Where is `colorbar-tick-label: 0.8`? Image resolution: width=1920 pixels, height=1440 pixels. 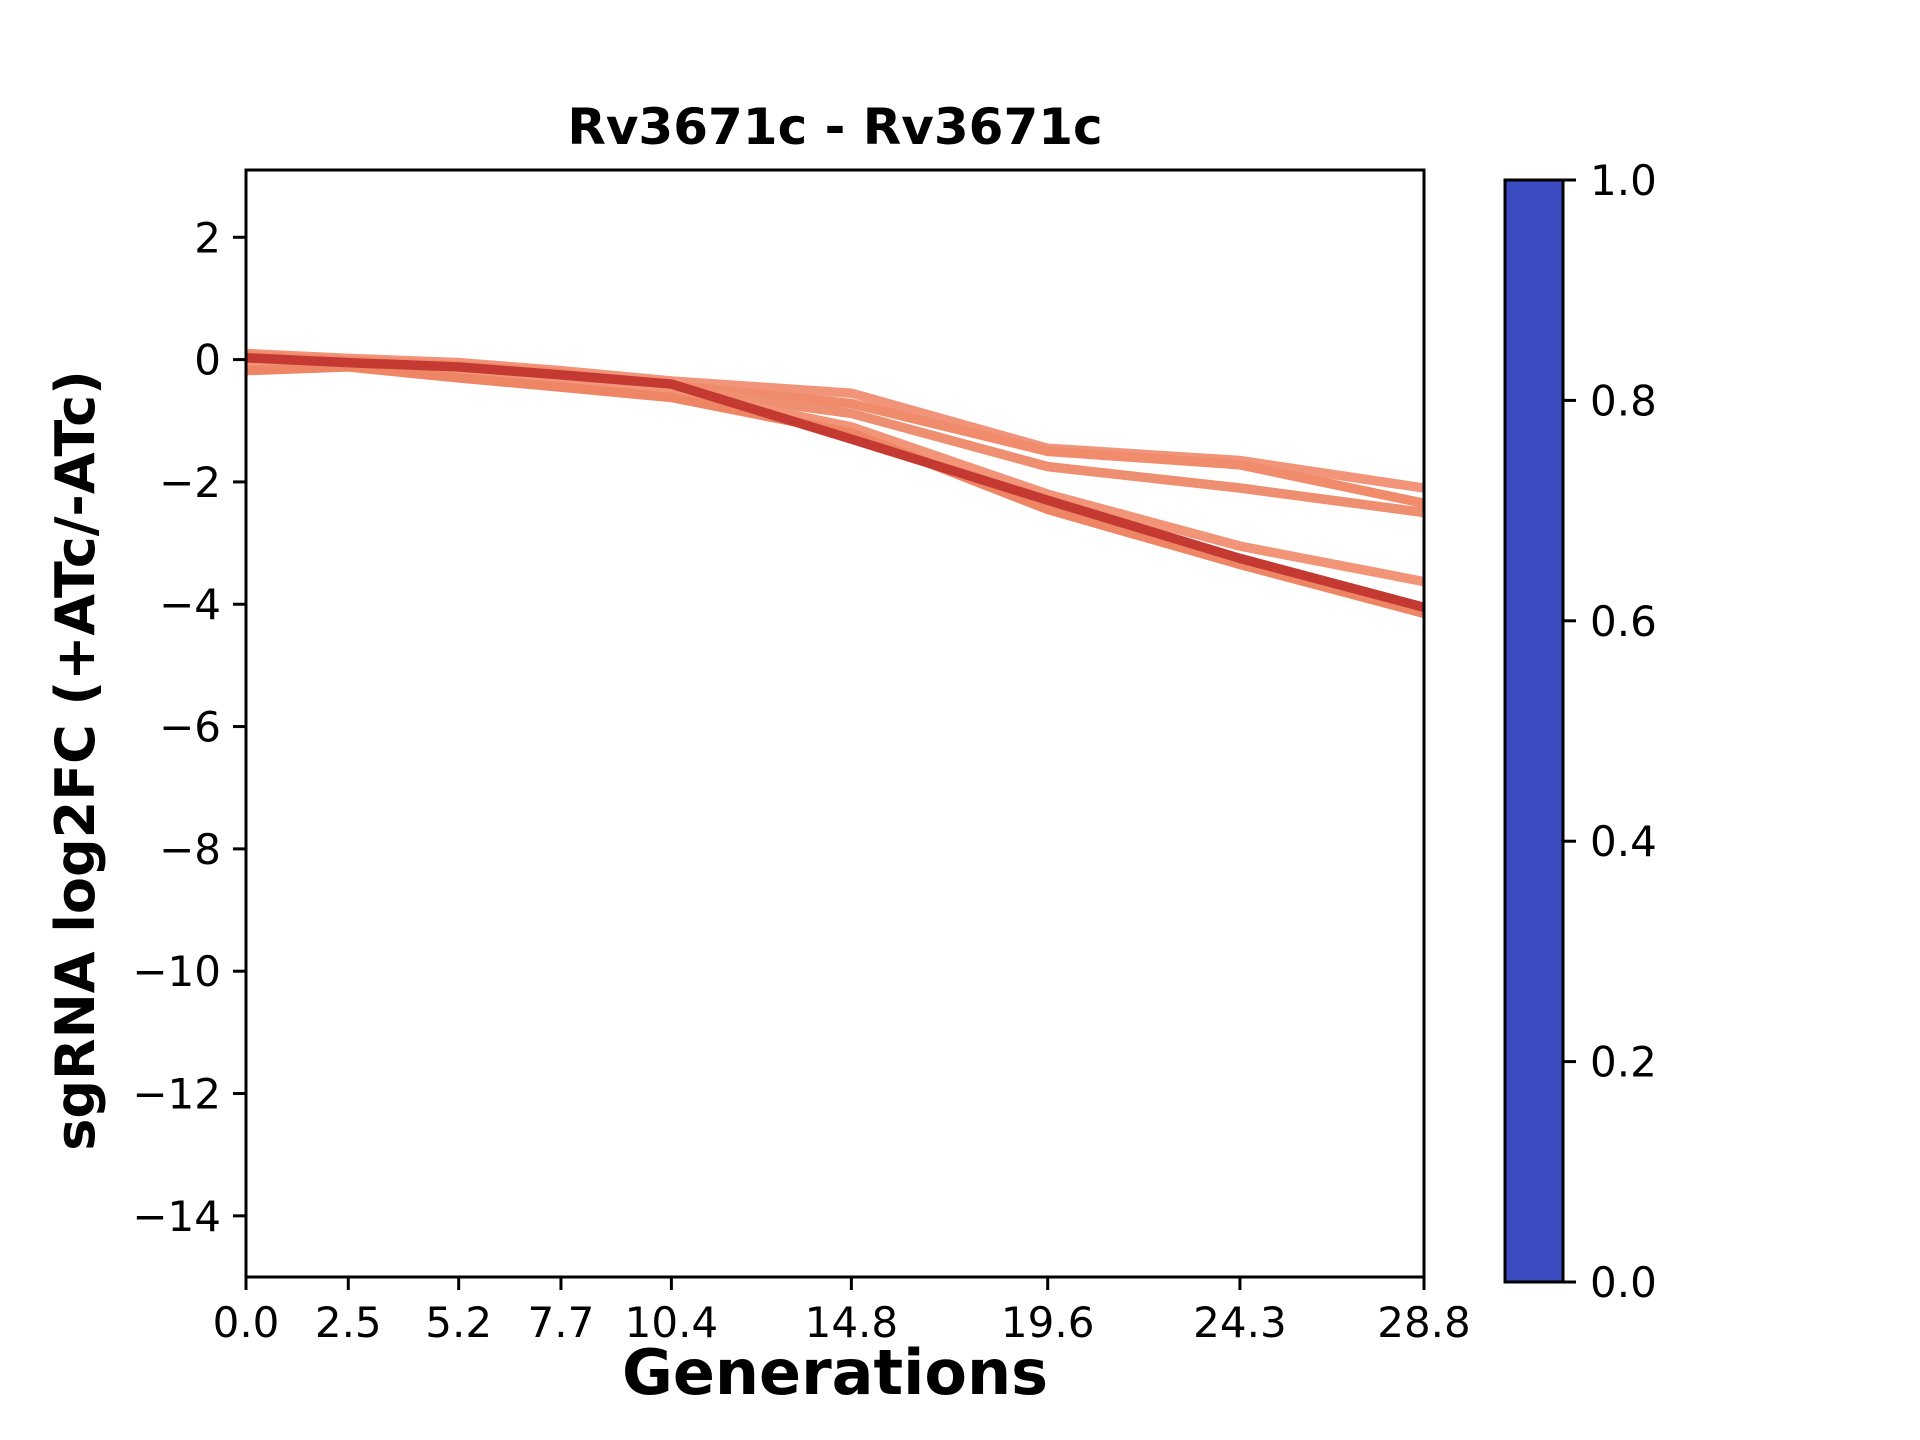
colorbar-tick-label: 0.8 is located at coordinates (1623, 400).